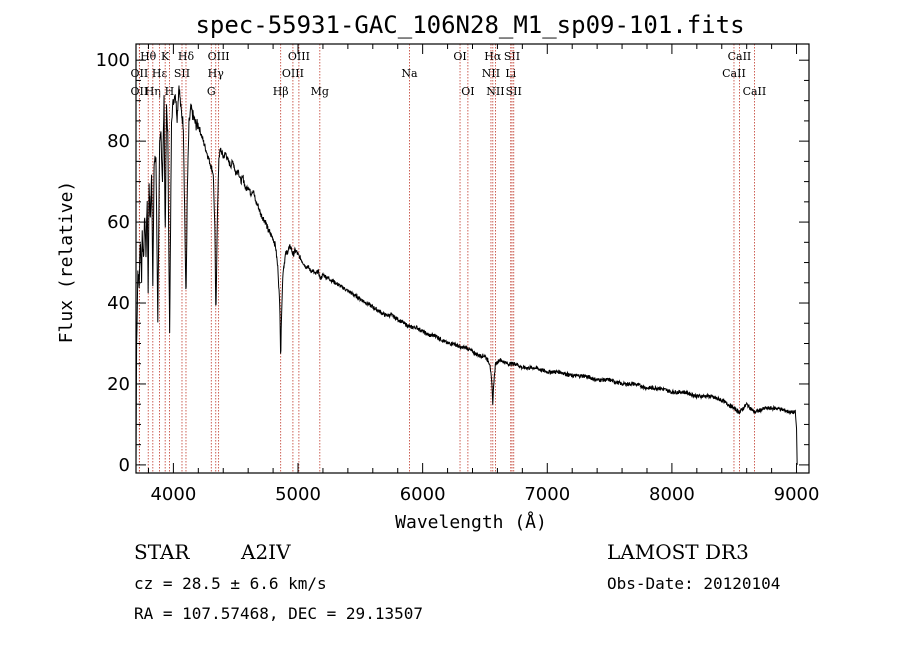 The image size is (900, 649). I want to click on y-tick-label: 40, so click(118, 303).